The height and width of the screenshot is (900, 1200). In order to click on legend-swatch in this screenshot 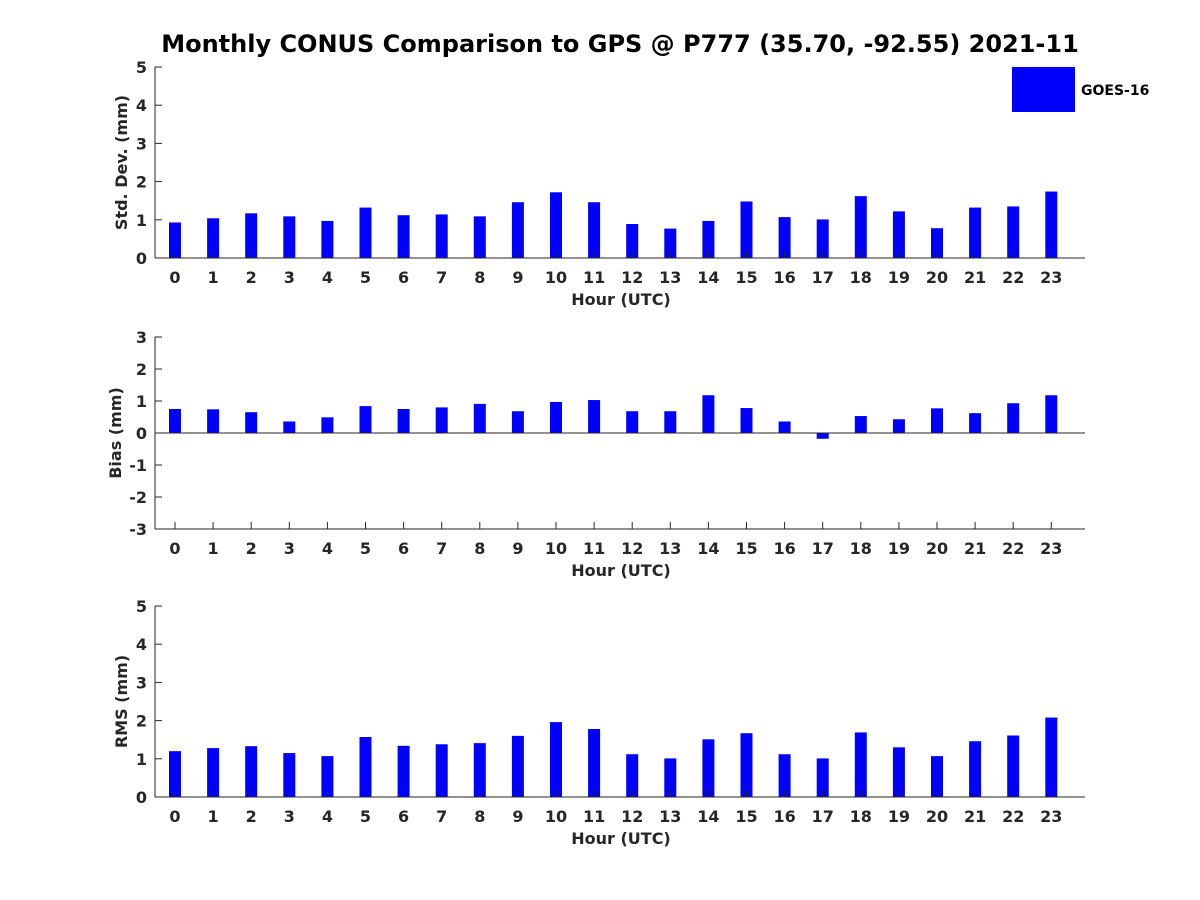, I will do `click(1043, 89)`.